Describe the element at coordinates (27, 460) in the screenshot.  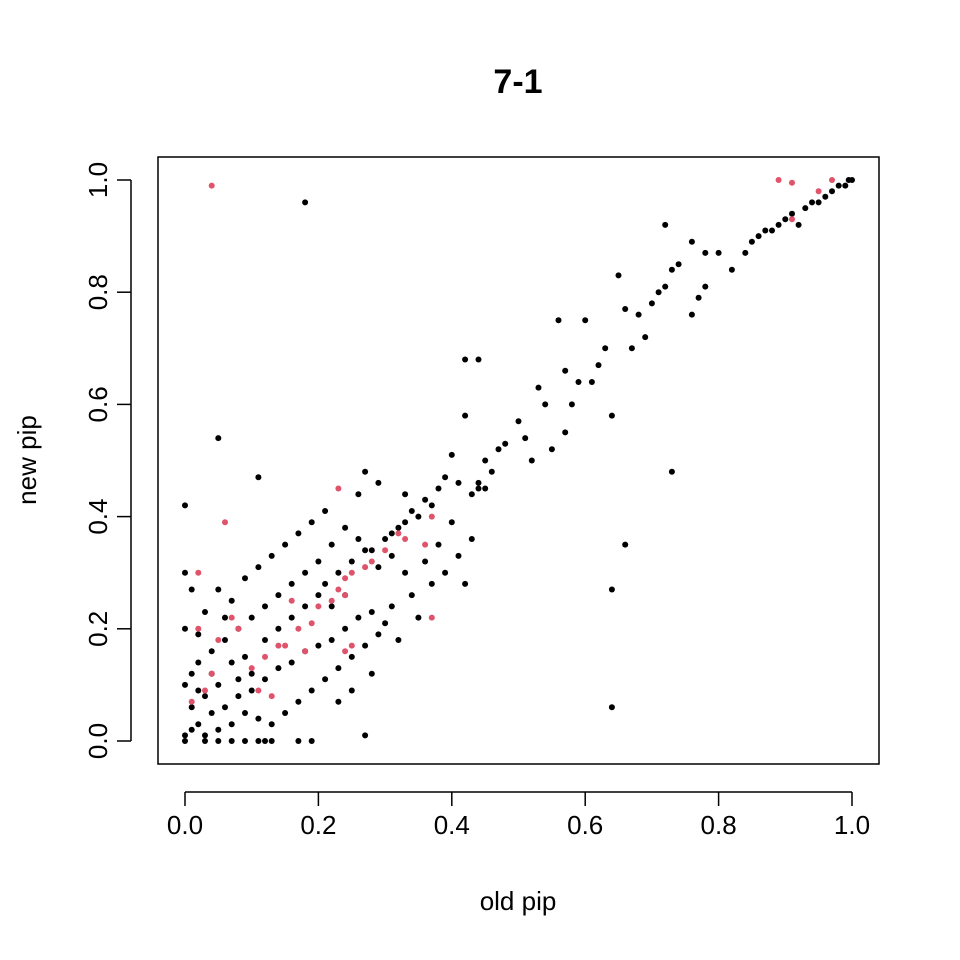
I see `y-axis-label: new pip` at that location.